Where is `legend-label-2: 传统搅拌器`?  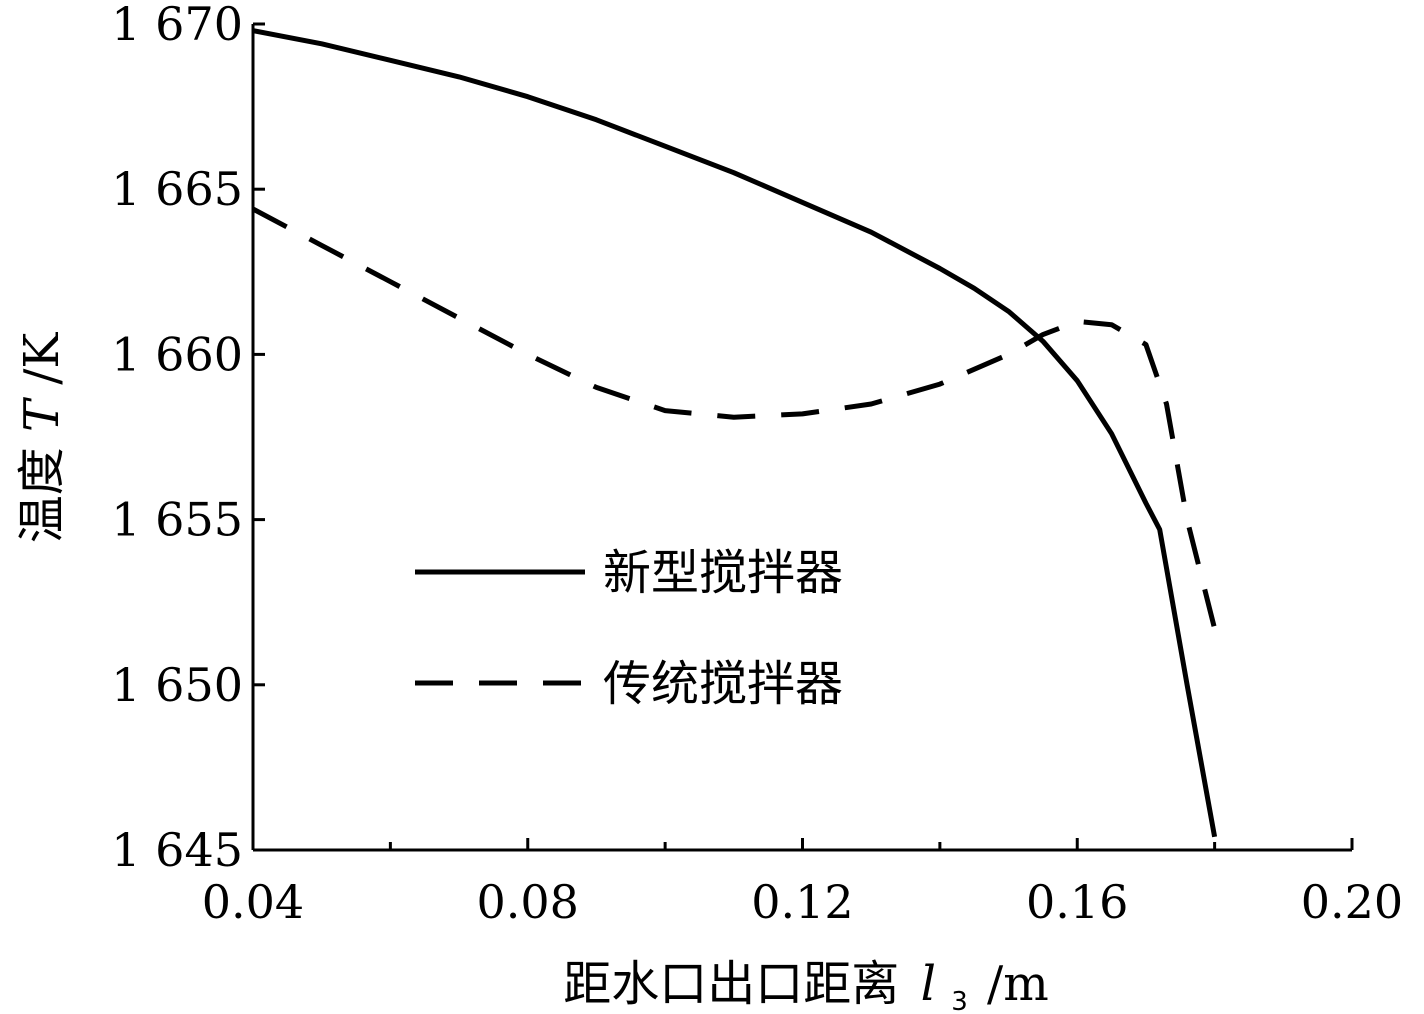 legend-label-2: 传统搅拌器 is located at coordinates (723, 684).